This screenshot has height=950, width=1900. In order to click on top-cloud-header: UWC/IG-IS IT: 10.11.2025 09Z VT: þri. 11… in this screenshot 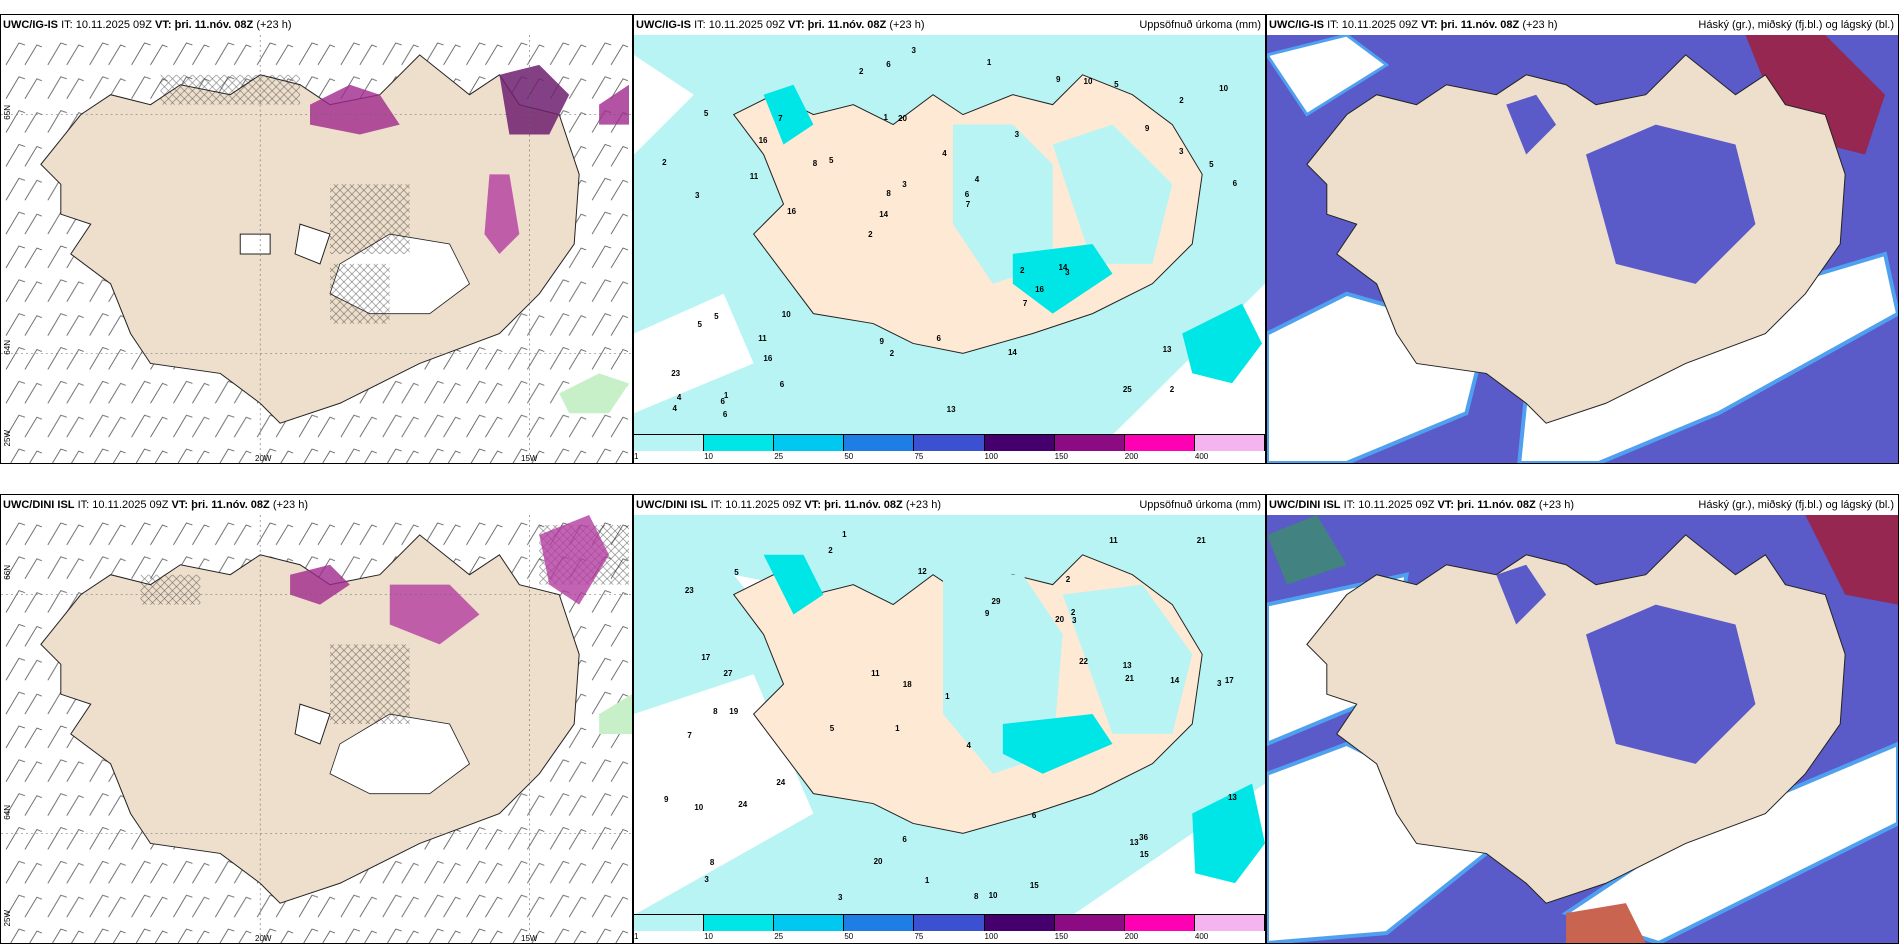, I will do `click(1582, 25)`.